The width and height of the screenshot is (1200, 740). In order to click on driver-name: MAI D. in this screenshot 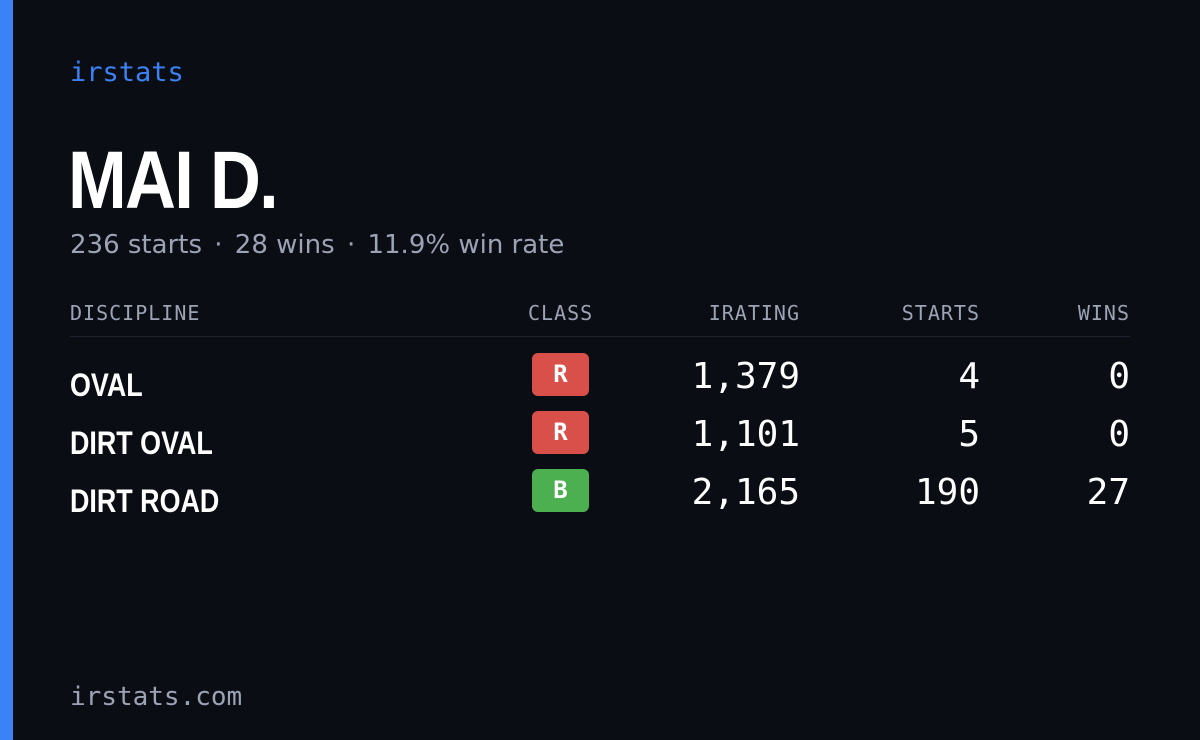, I will do `click(173, 180)`.